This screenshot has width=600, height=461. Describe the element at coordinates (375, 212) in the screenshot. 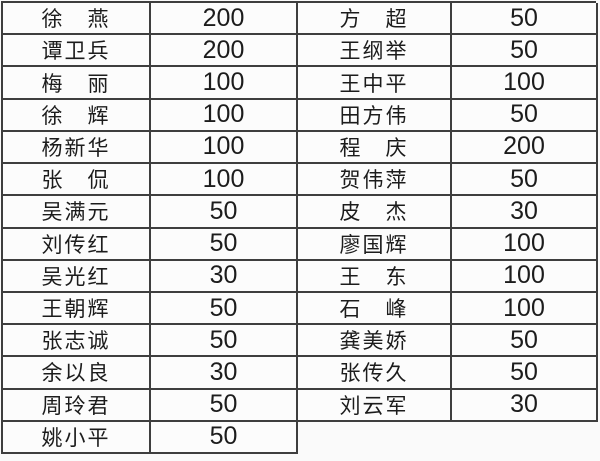

I see `name-cell: 皮 杰` at that location.